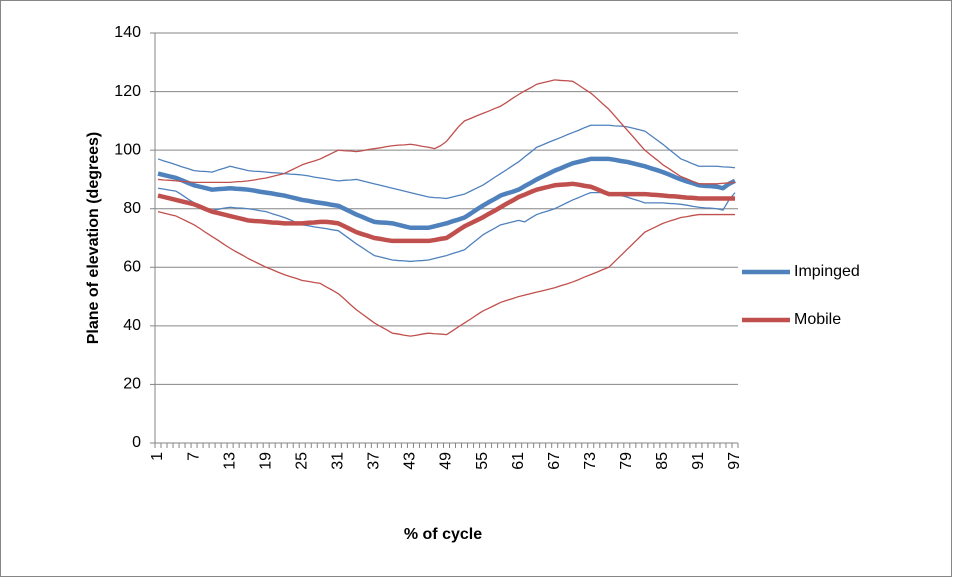 This screenshot has width=955, height=579. What do you see at coordinates (626, 461) in the screenshot?
I see `x-tick-label: 79` at bounding box center [626, 461].